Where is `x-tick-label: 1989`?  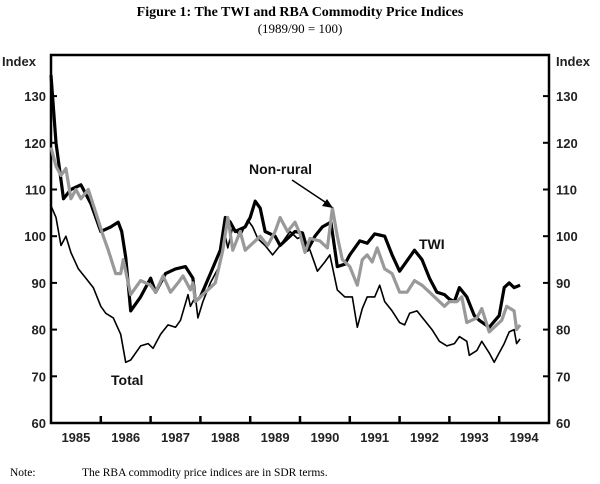
x-tick-label: 1989 is located at coordinates (275, 437).